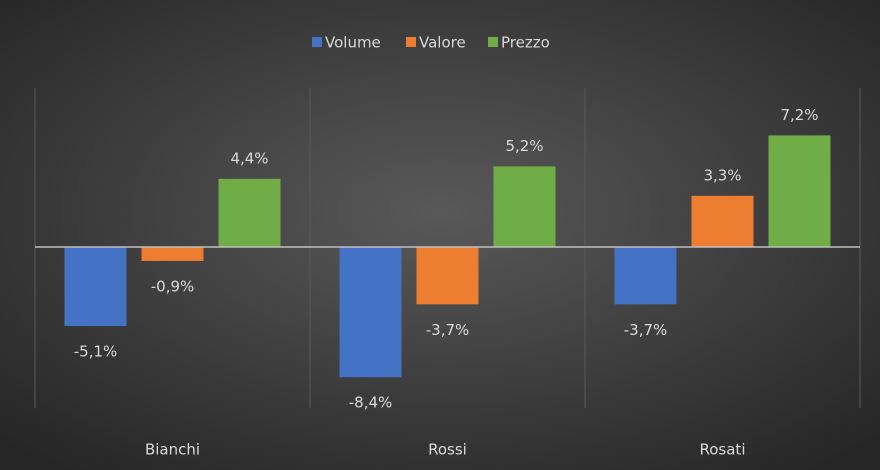 Image resolution: width=880 pixels, height=470 pixels. What do you see at coordinates (442, 43) in the screenshot?
I see `legend-label: Valore` at bounding box center [442, 43].